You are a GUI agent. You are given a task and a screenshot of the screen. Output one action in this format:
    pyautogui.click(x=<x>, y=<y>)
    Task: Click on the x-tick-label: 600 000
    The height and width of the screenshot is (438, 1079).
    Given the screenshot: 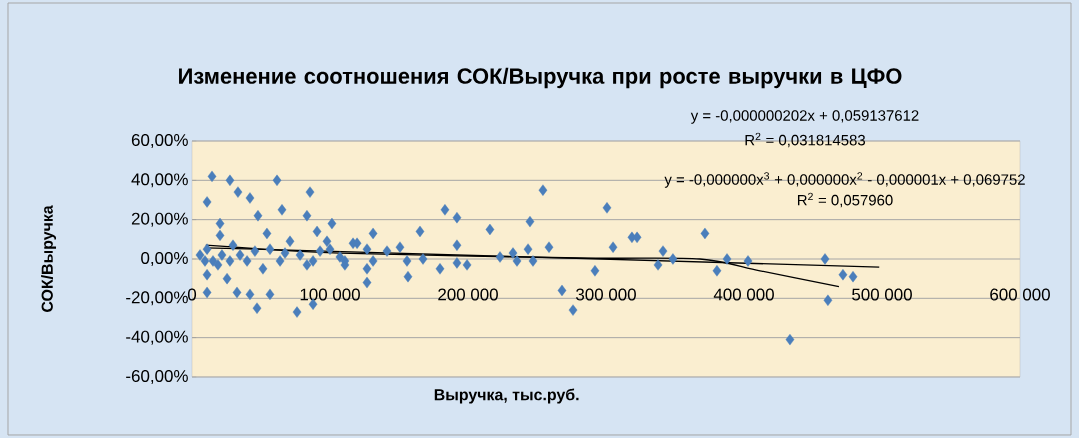 What is the action you would take?
    pyautogui.click(x=1020, y=294)
    